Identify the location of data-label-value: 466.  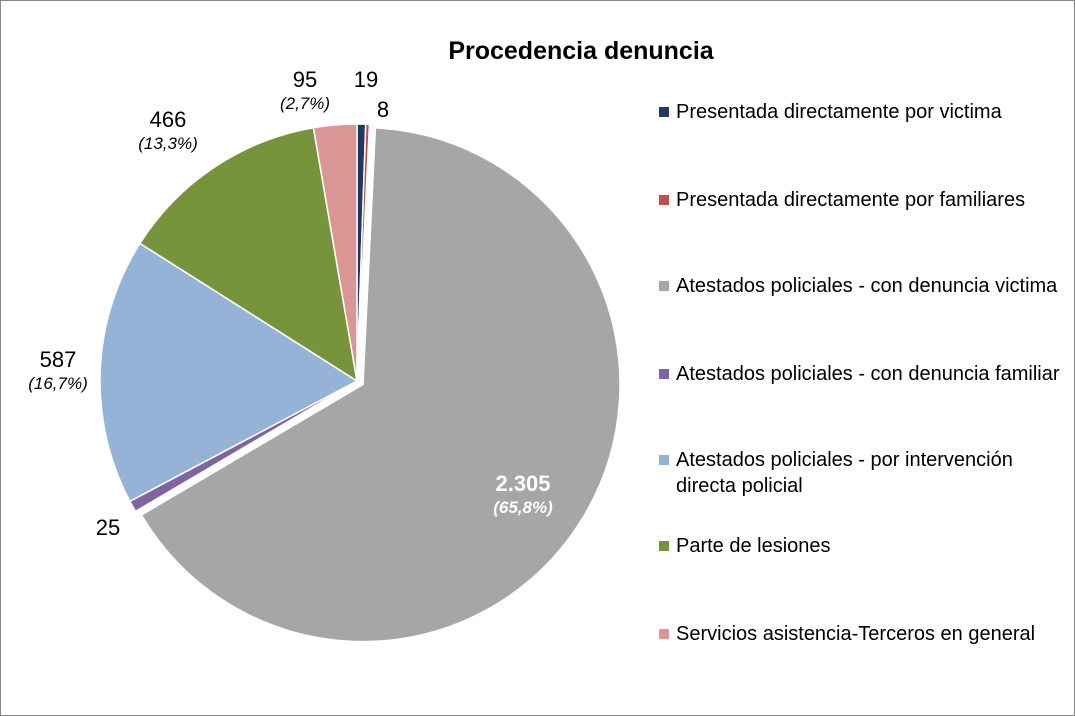
(168, 119).